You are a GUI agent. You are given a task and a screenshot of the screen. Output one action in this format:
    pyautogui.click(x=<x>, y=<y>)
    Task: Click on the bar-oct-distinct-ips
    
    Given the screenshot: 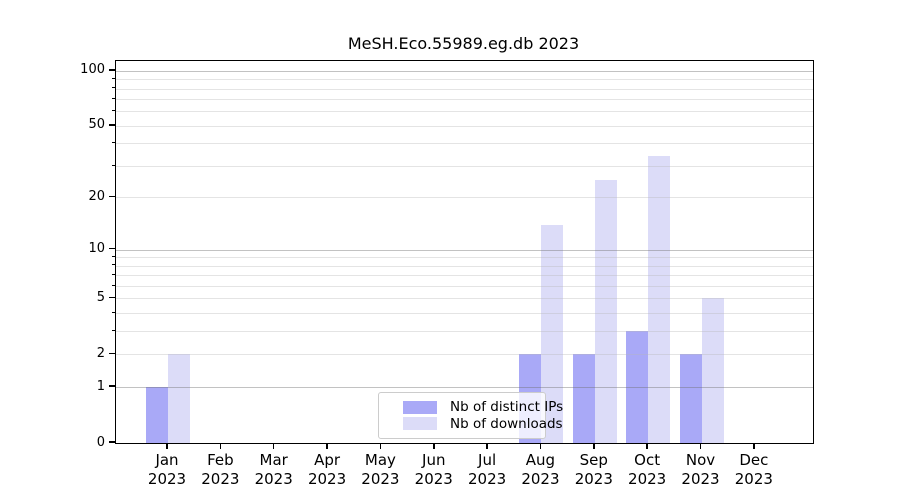 What is the action you would take?
    pyautogui.click(x=637, y=387)
    